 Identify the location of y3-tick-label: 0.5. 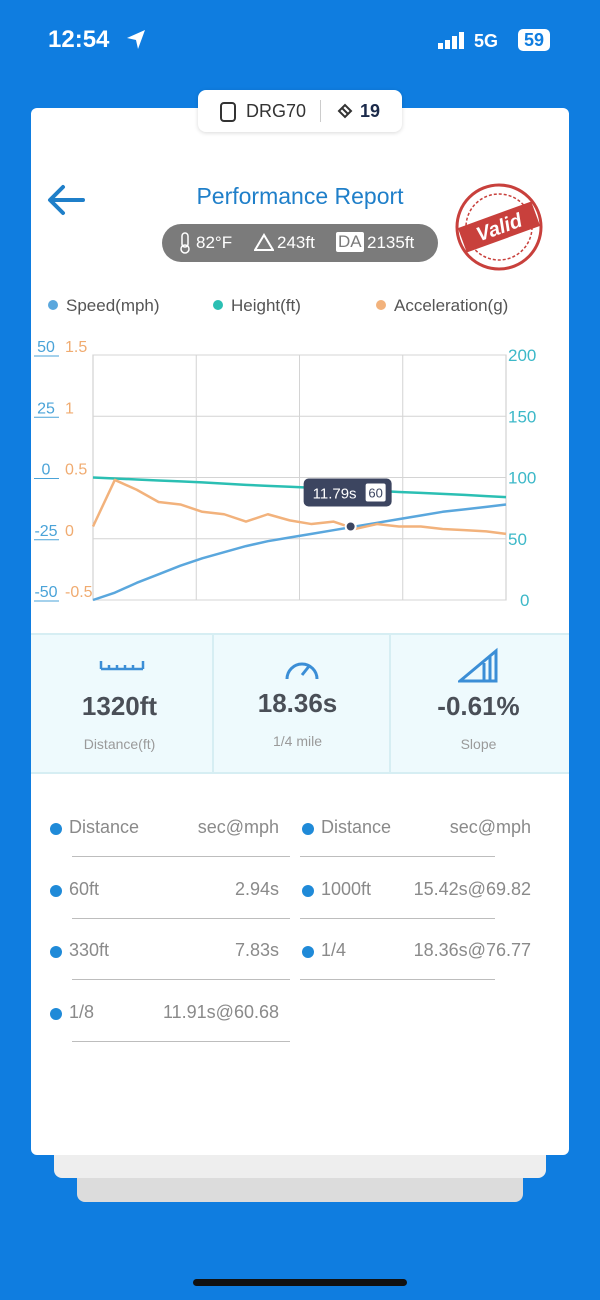
(76, 470).